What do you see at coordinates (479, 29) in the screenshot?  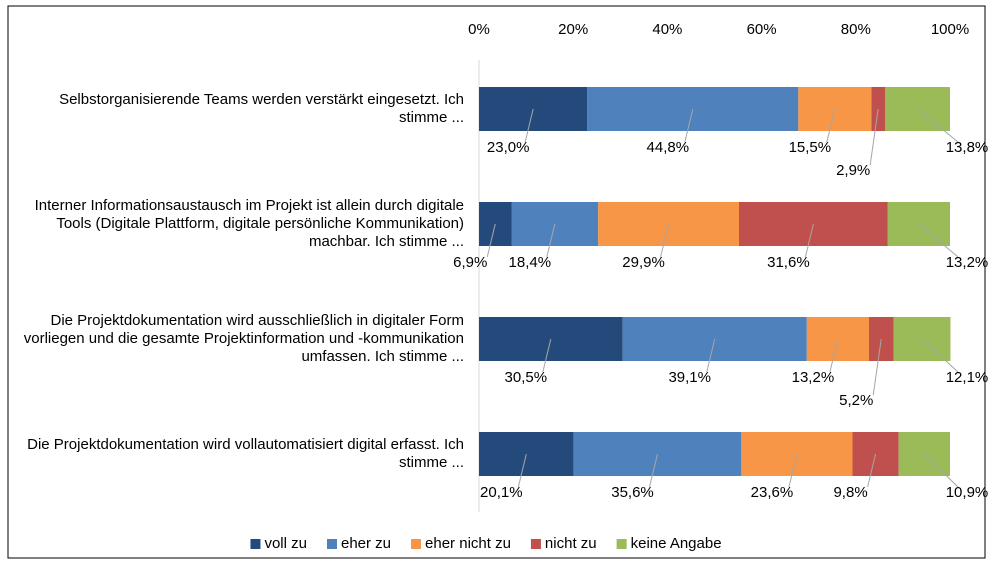 I see `x-tick-label: 0%` at bounding box center [479, 29].